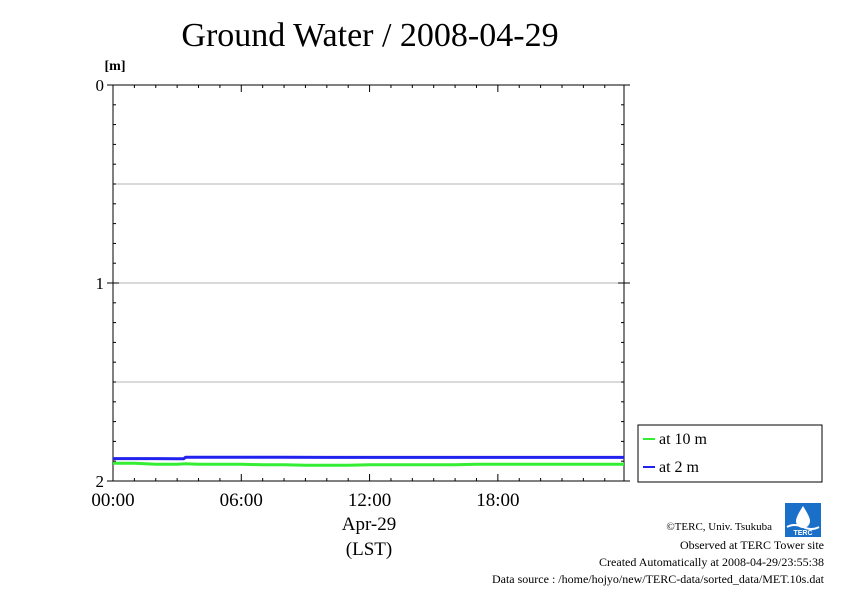 This screenshot has height=595, width=842. What do you see at coordinates (369, 549) in the screenshot?
I see `x-axis-timezone-label: (LST)` at bounding box center [369, 549].